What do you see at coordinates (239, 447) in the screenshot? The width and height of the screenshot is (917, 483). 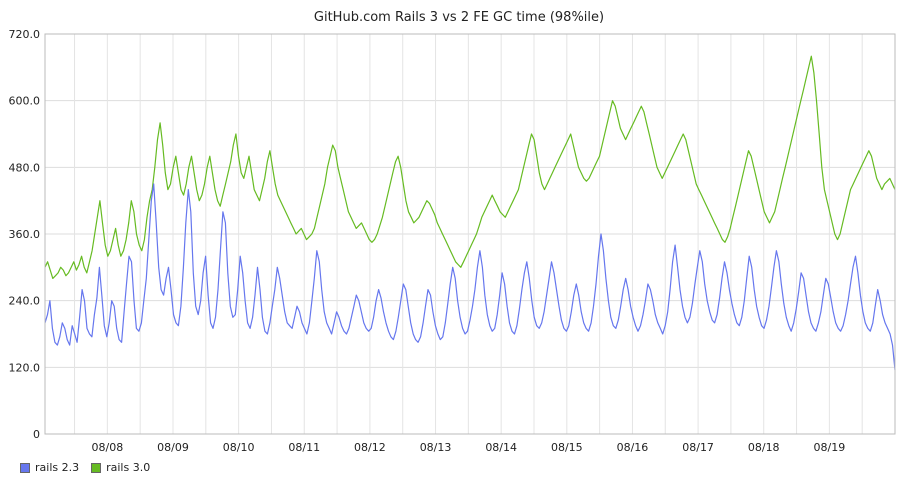 I see `x-tick-label: 08/10` at bounding box center [239, 447].